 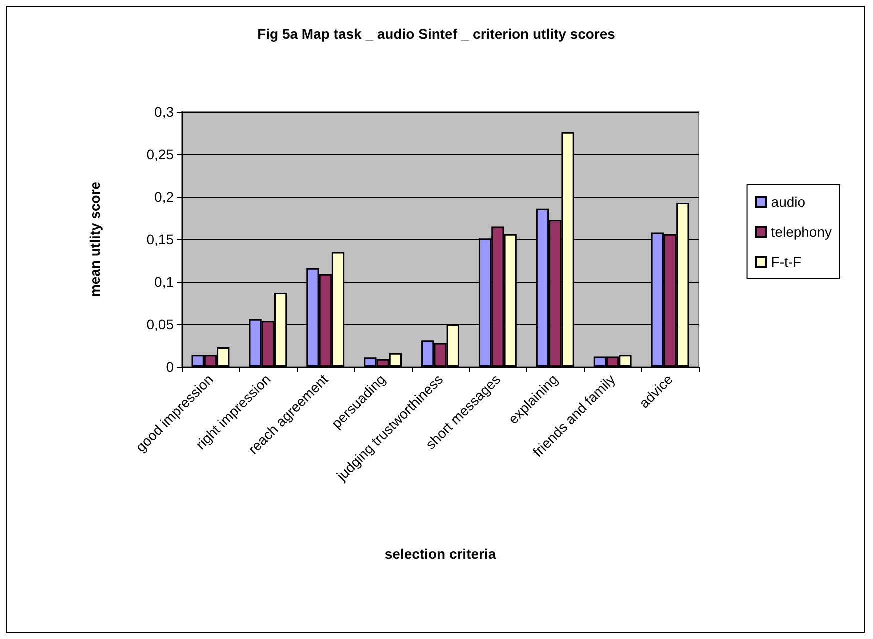 I want to click on legend-label: telephony, so click(x=801, y=232).